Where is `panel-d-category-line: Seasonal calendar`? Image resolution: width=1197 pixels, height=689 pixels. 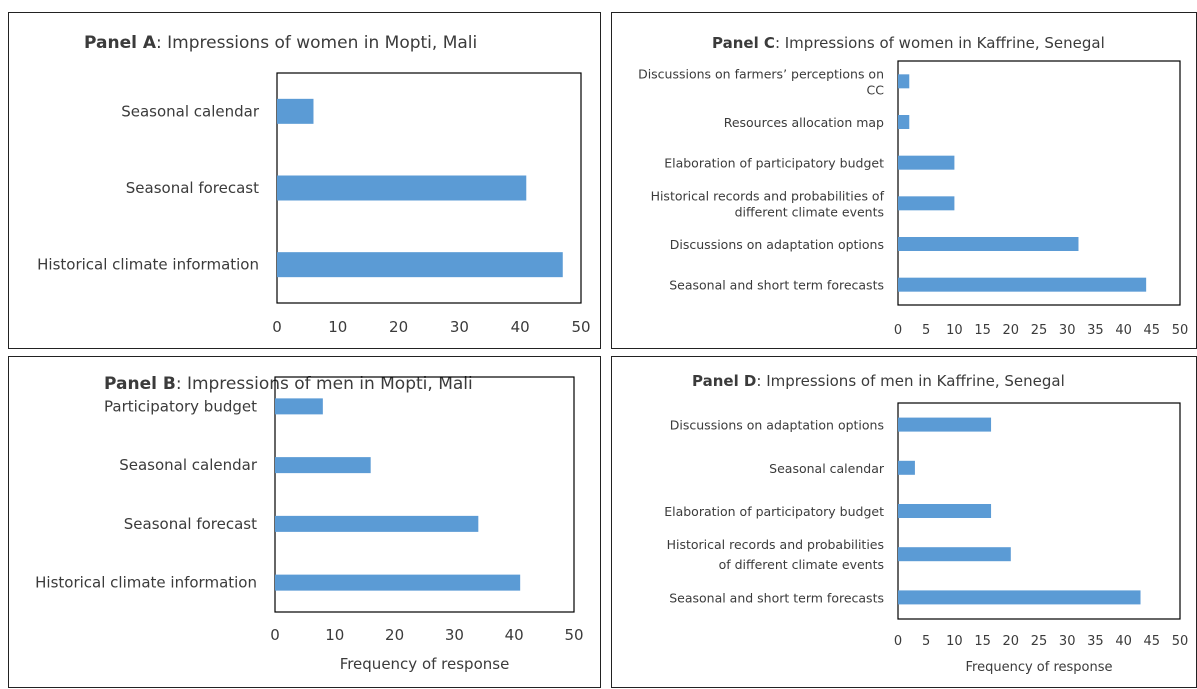 panel-d-category-line: Seasonal calendar is located at coordinates (827, 468).